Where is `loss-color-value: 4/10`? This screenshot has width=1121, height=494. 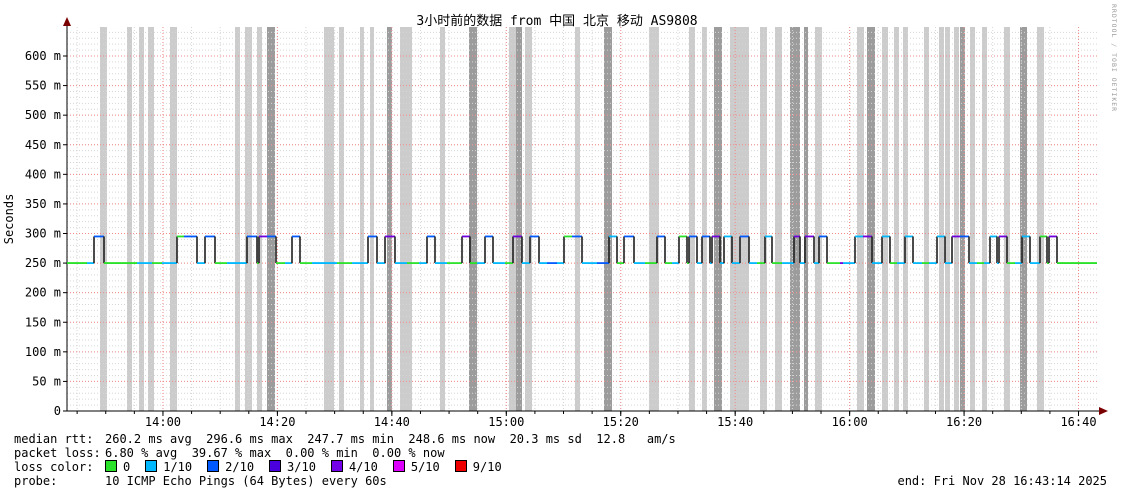
loss-color-value: 4/10 is located at coordinates (363, 467).